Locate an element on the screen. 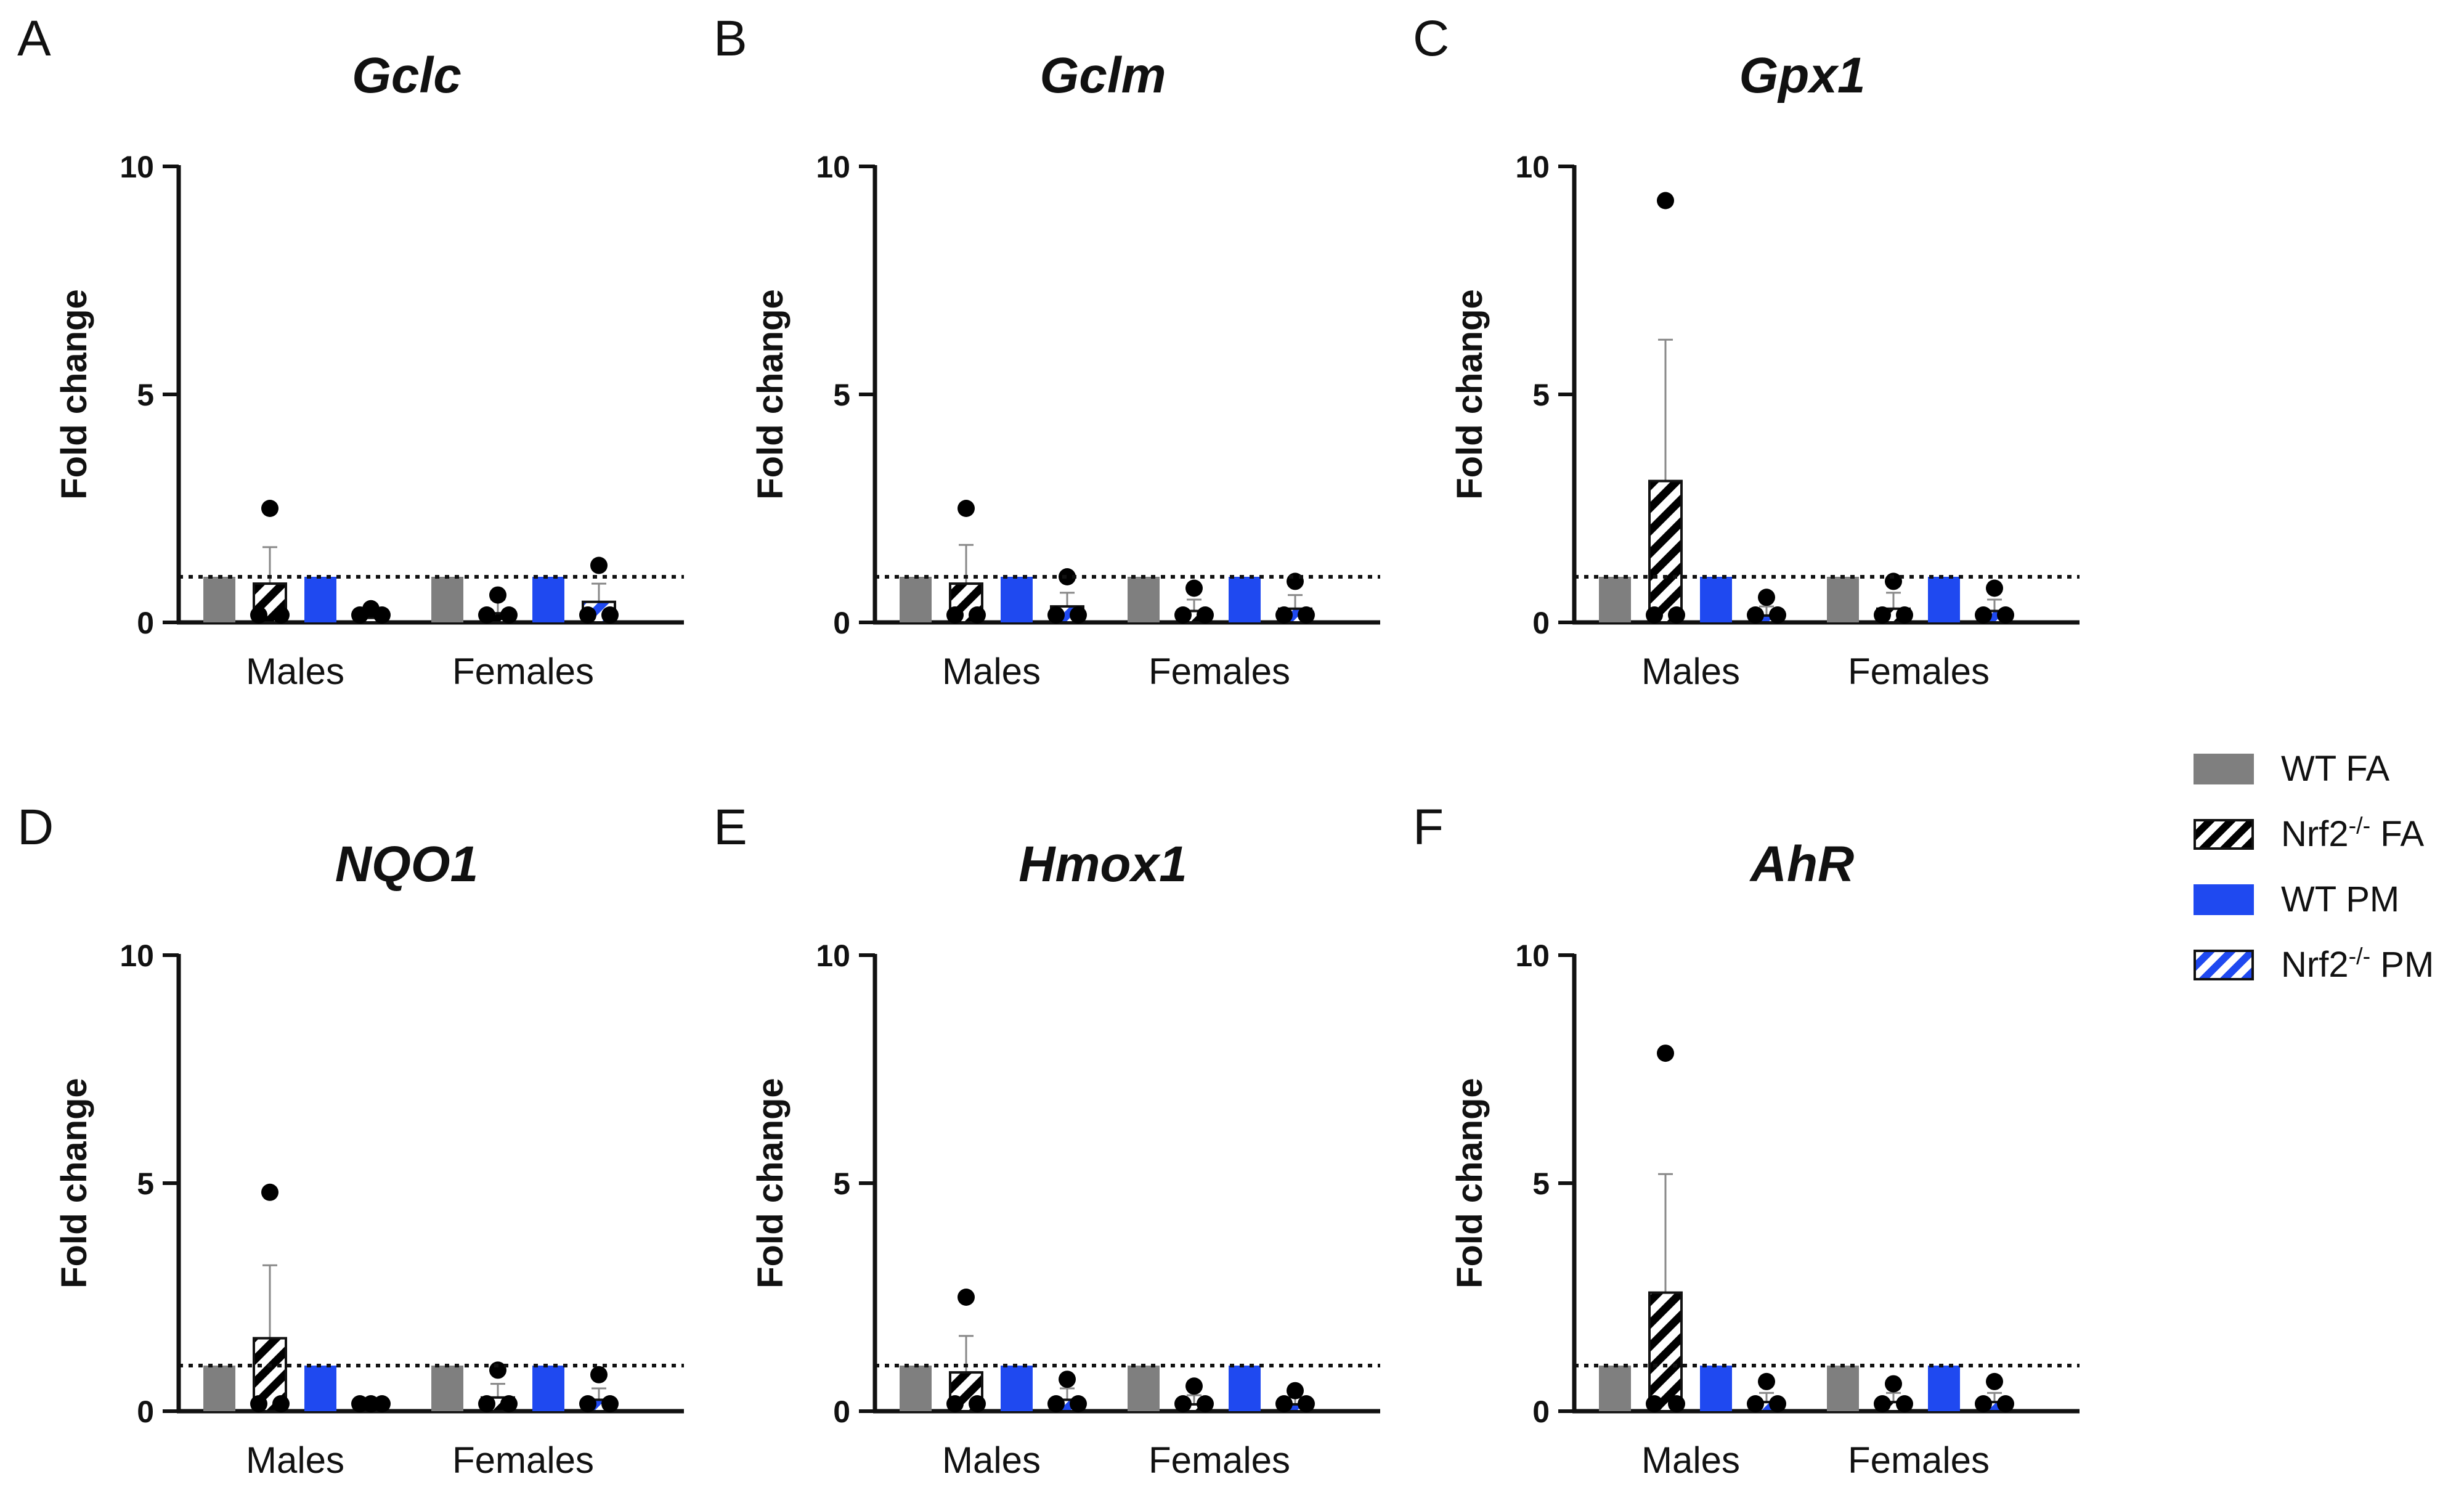 Image resolution: width=2464 pixels, height=1503 pixels. legend-label: WT PM is located at coordinates (2340, 899).